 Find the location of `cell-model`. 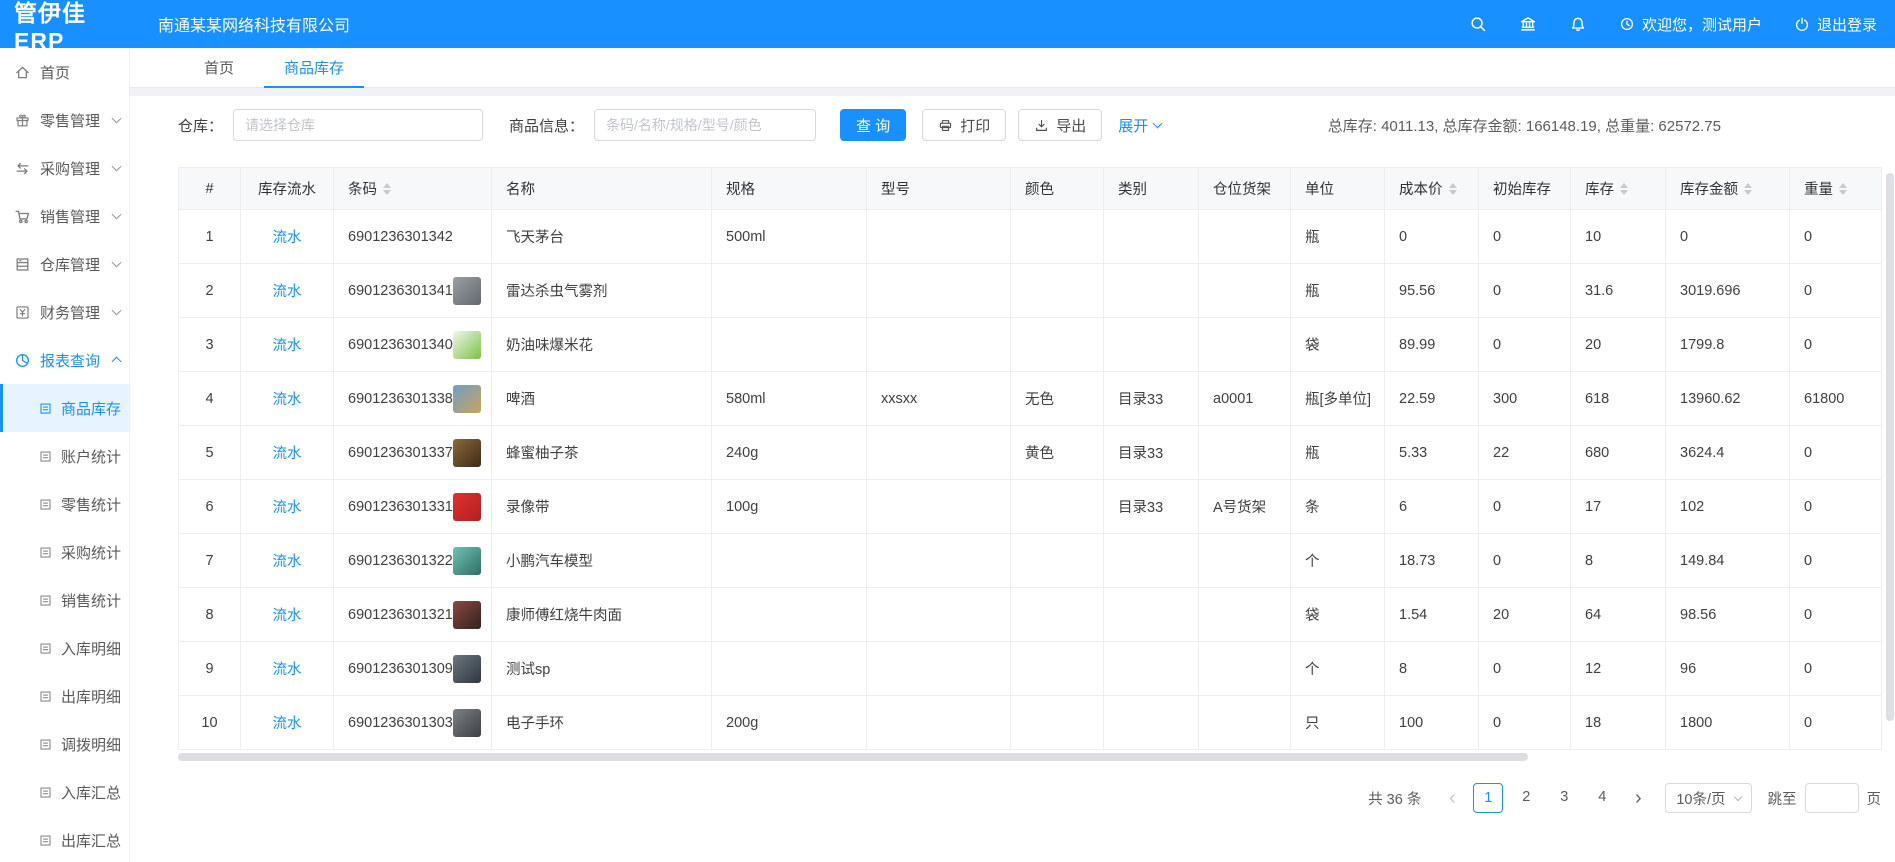

cell-model is located at coordinates (938, 506).